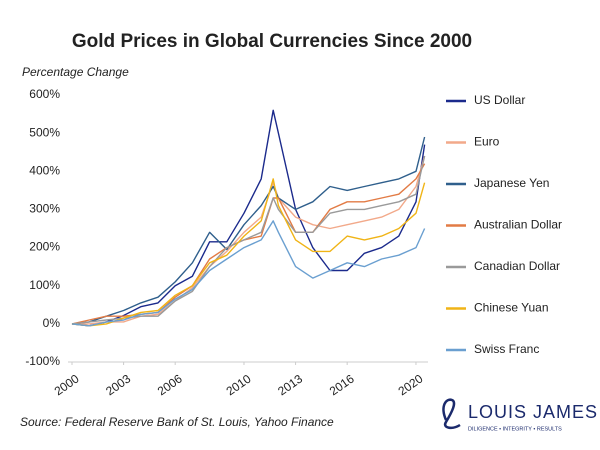  Describe the element at coordinates (170, 384) in the screenshot. I see `x-tick-label: 2006` at that location.